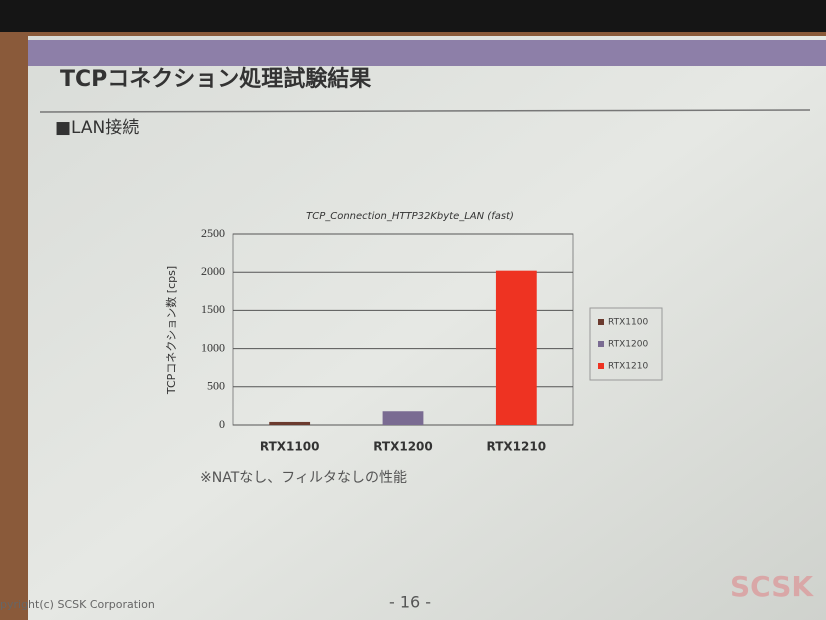 Image resolution: width=826 pixels, height=620 pixels. I want to click on y-axis-label: TCPコネクション数 [cps], so click(171, 330).